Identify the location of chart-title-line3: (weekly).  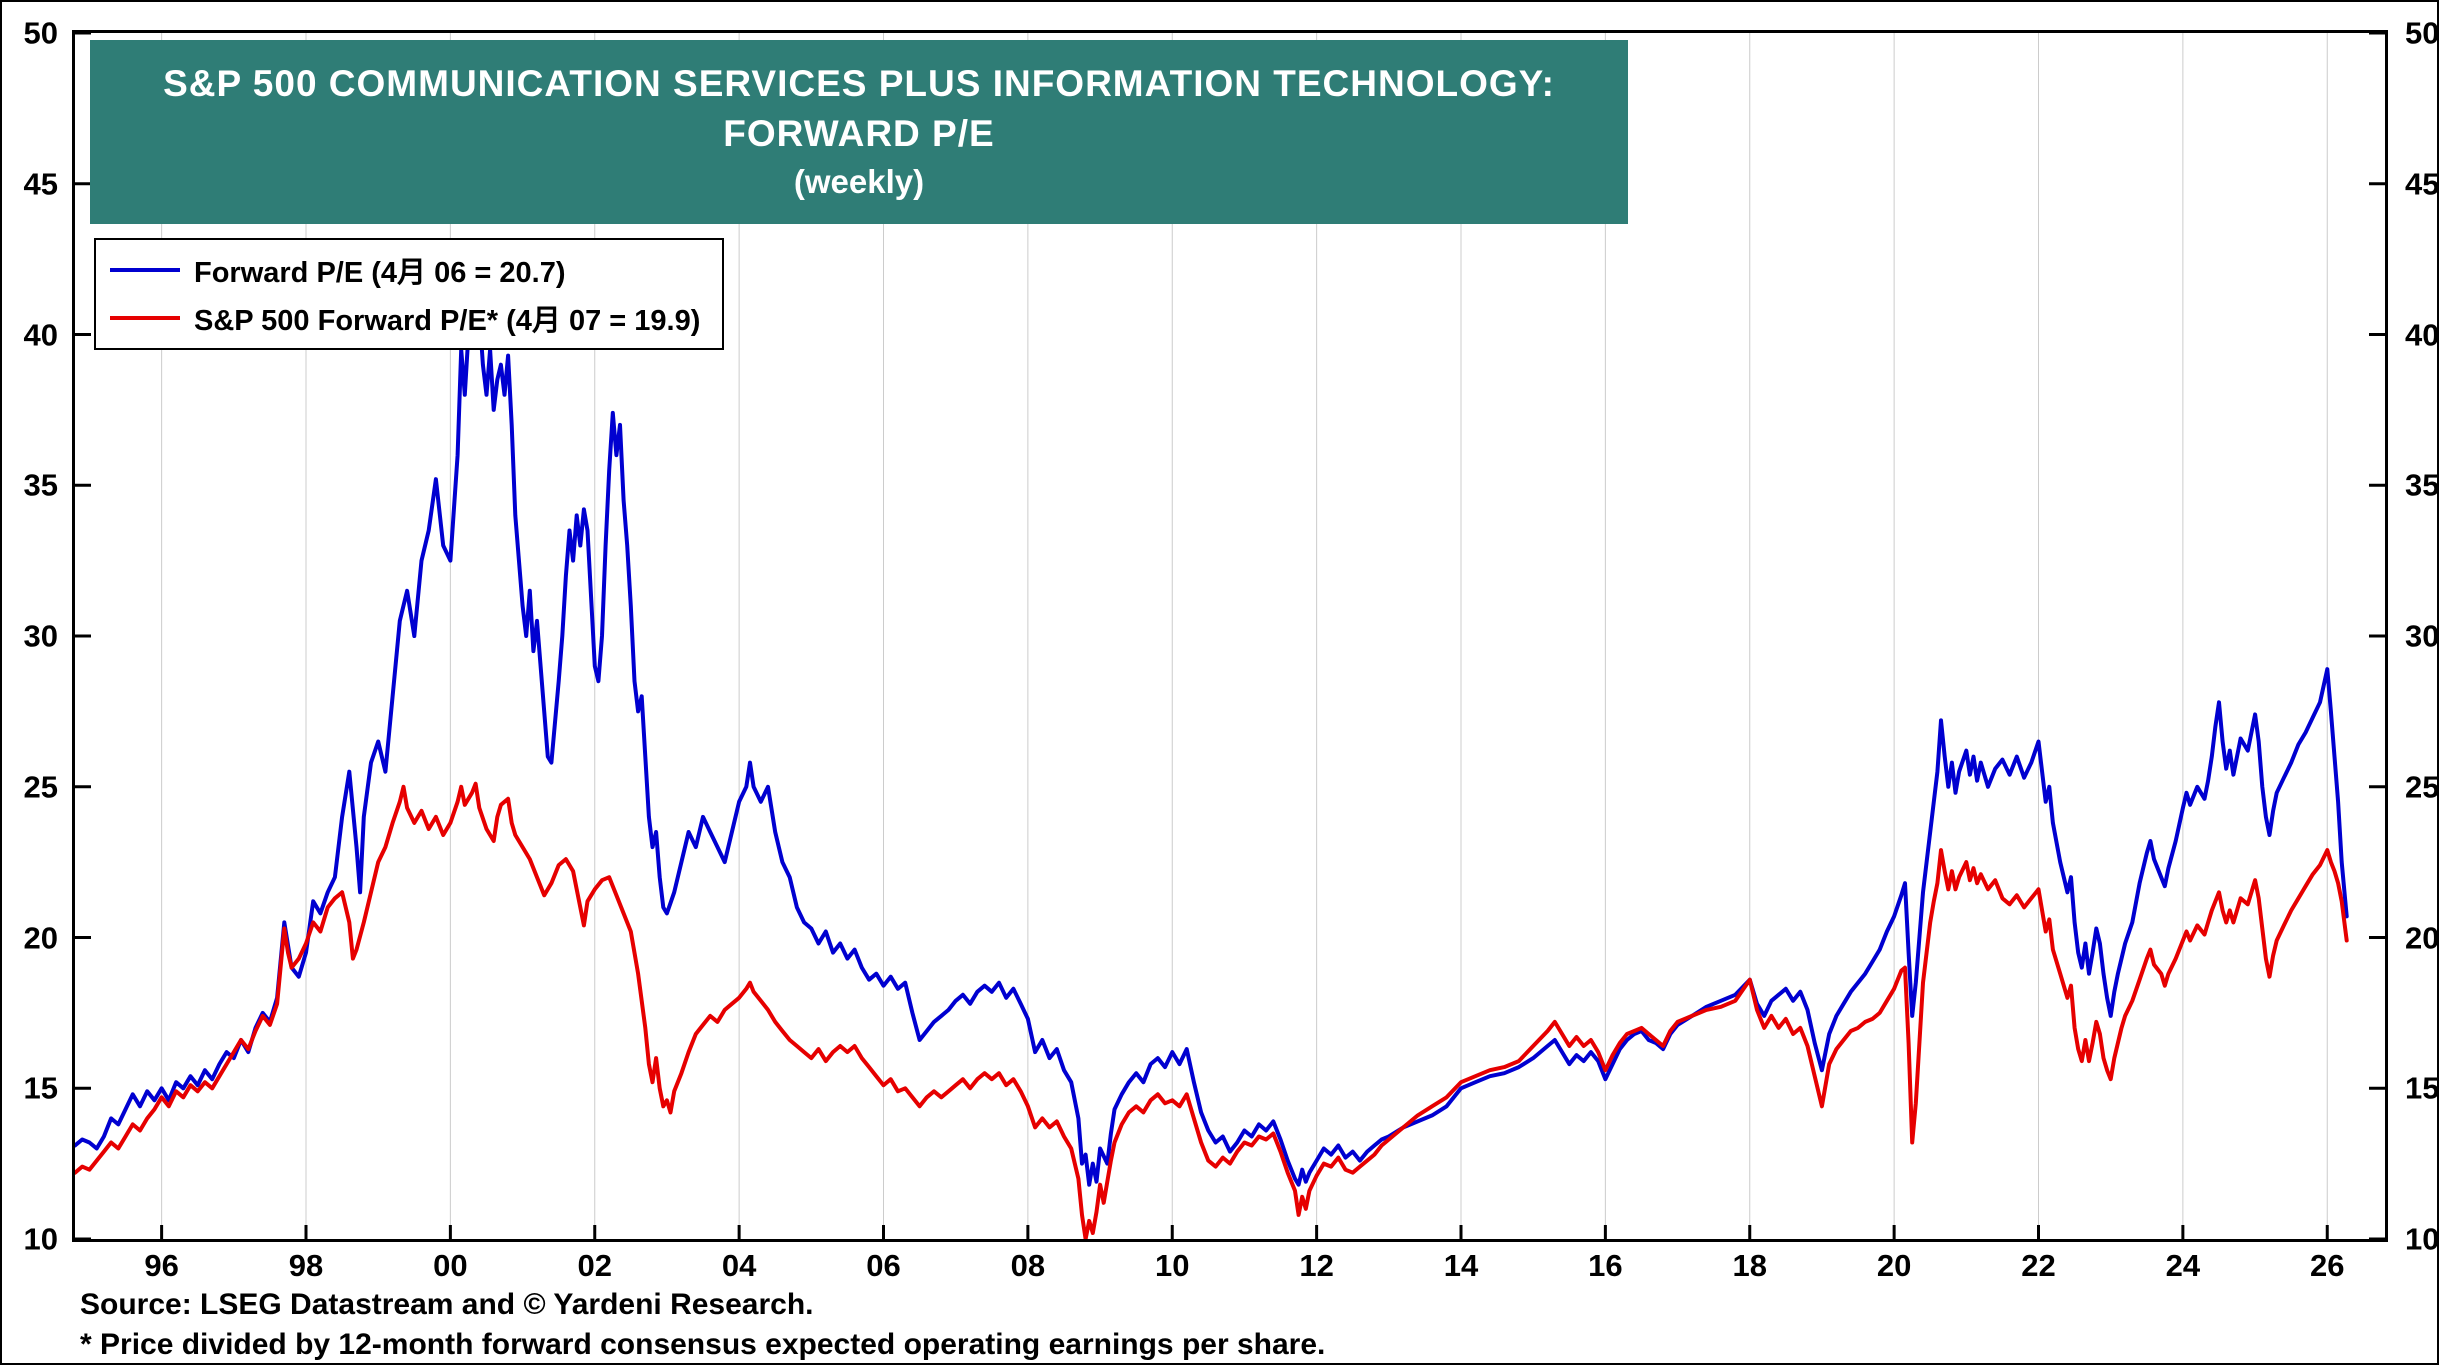
(859, 181).